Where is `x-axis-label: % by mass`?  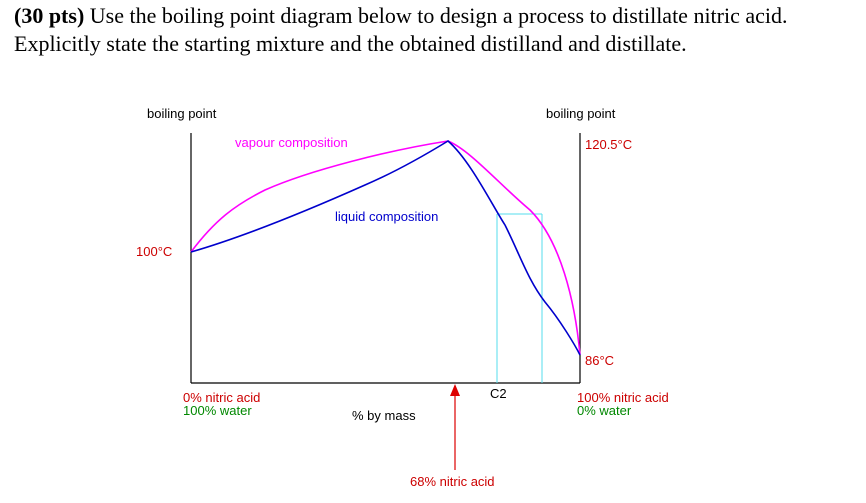 x-axis-label: % by mass is located at coordinates (384, 415).